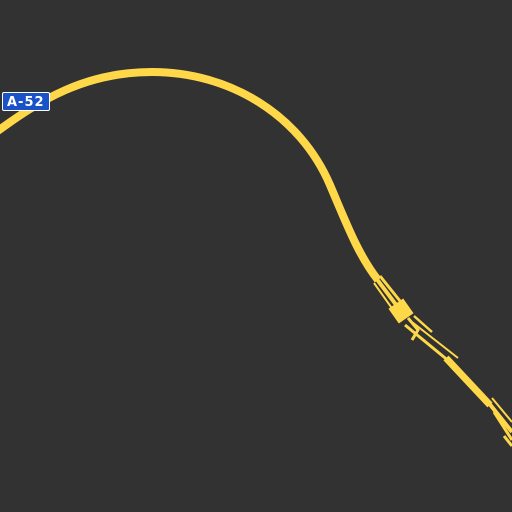  I want to click on road-shield: A-52, so click(26, 101).